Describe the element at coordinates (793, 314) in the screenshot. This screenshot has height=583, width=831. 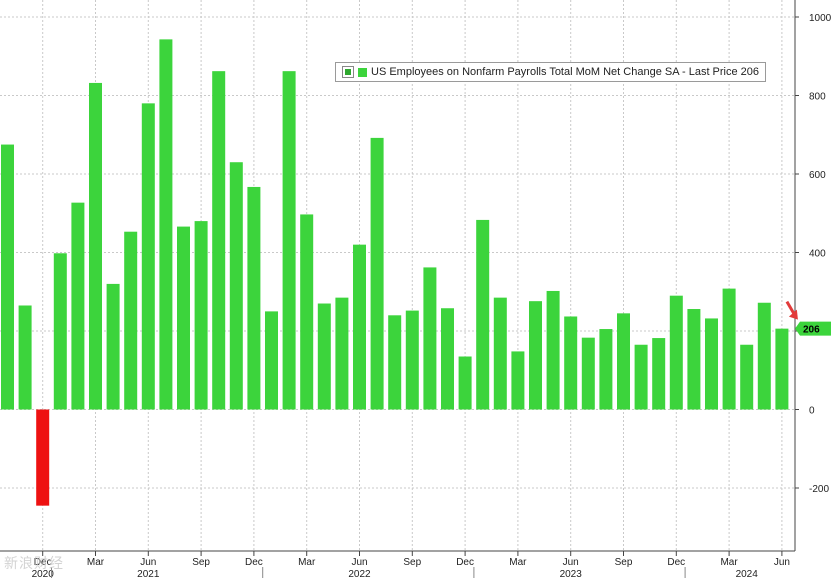
I see `arrow-head-icon` at that location.